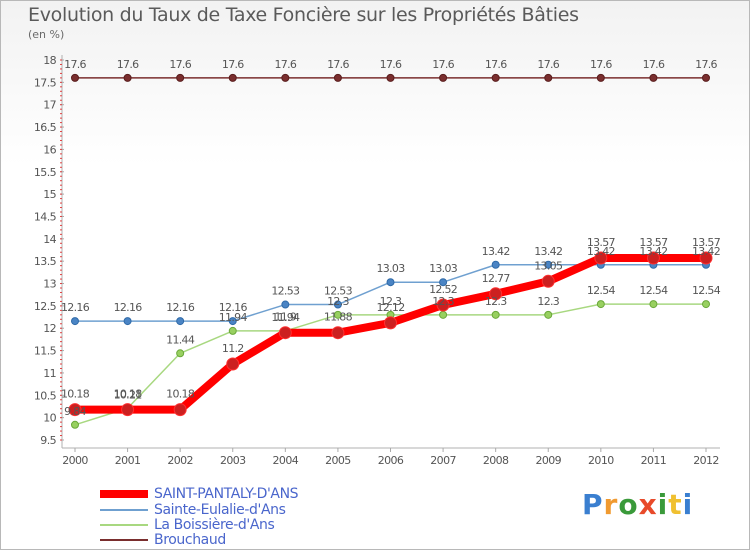  What do you see at coordinates (45, 216) in the screenshot?
I see `y-tick-label: 14.5` at bounding box center [45, 216].